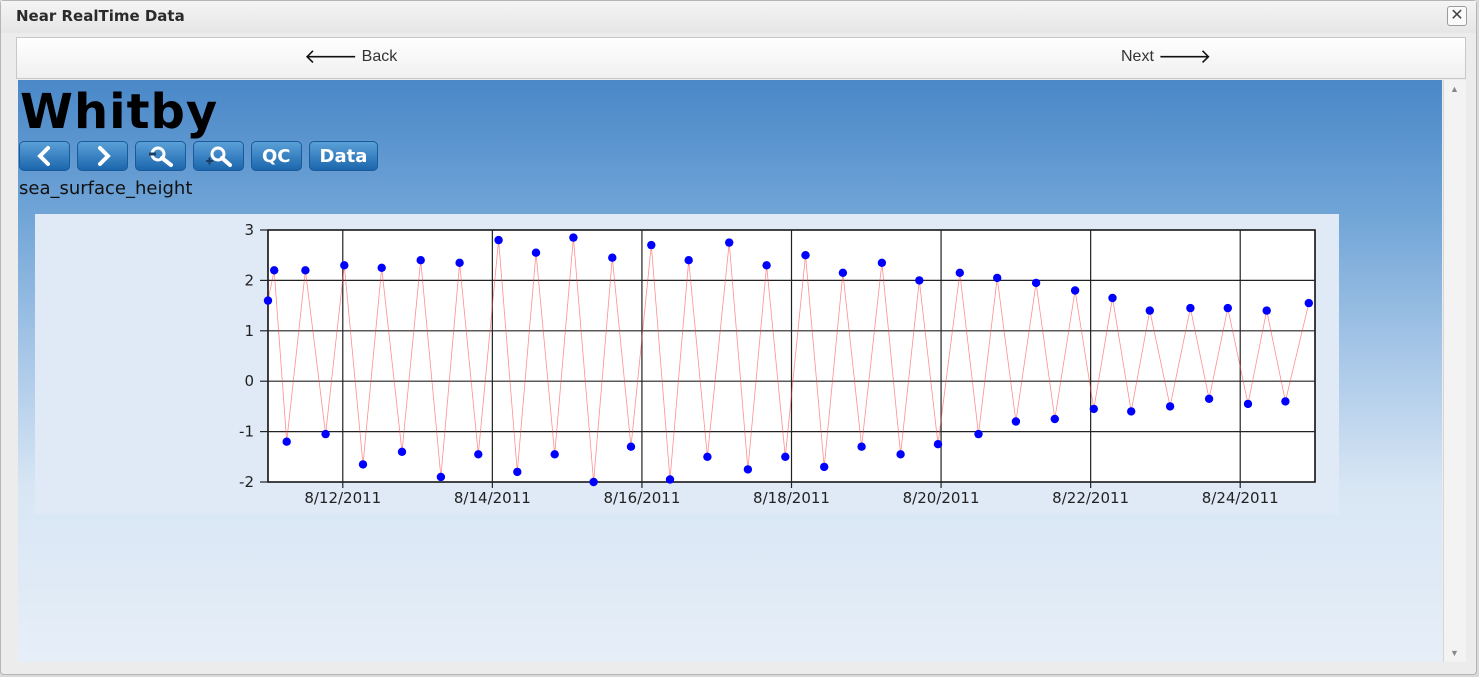  Describe the element at coordinates (738, 17) in the screenshot. I see `window-titlebar: Near RealTime Data ✕` at that location.